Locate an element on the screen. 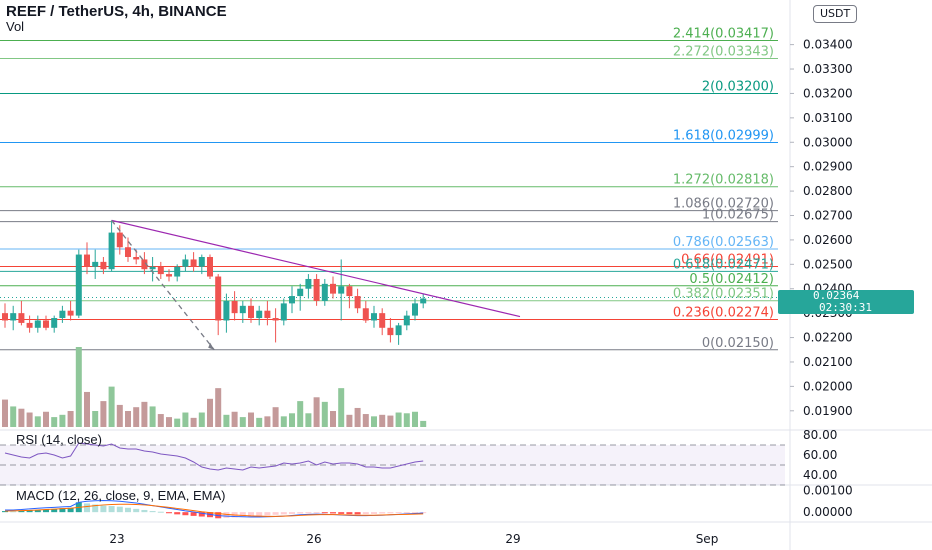 This screenshot has height=550, width=932. rsi-tick-label: 40.00 is located at coordinates (820, 475).